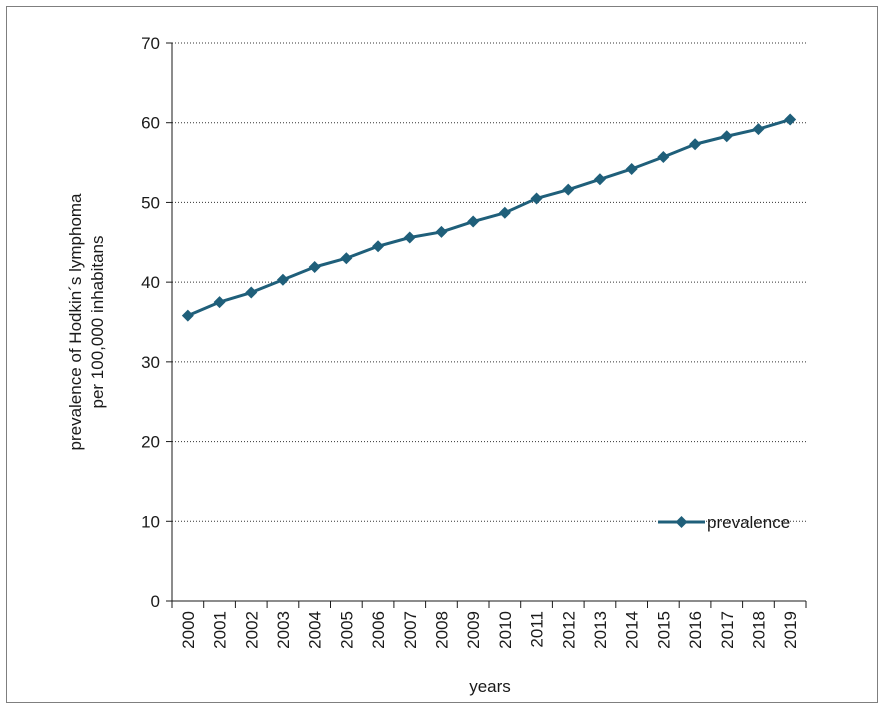  What do you see at coordinates (150, 362) in the screenshot?
I see `y-tick-label: 30` at bounding box center [150, 362].